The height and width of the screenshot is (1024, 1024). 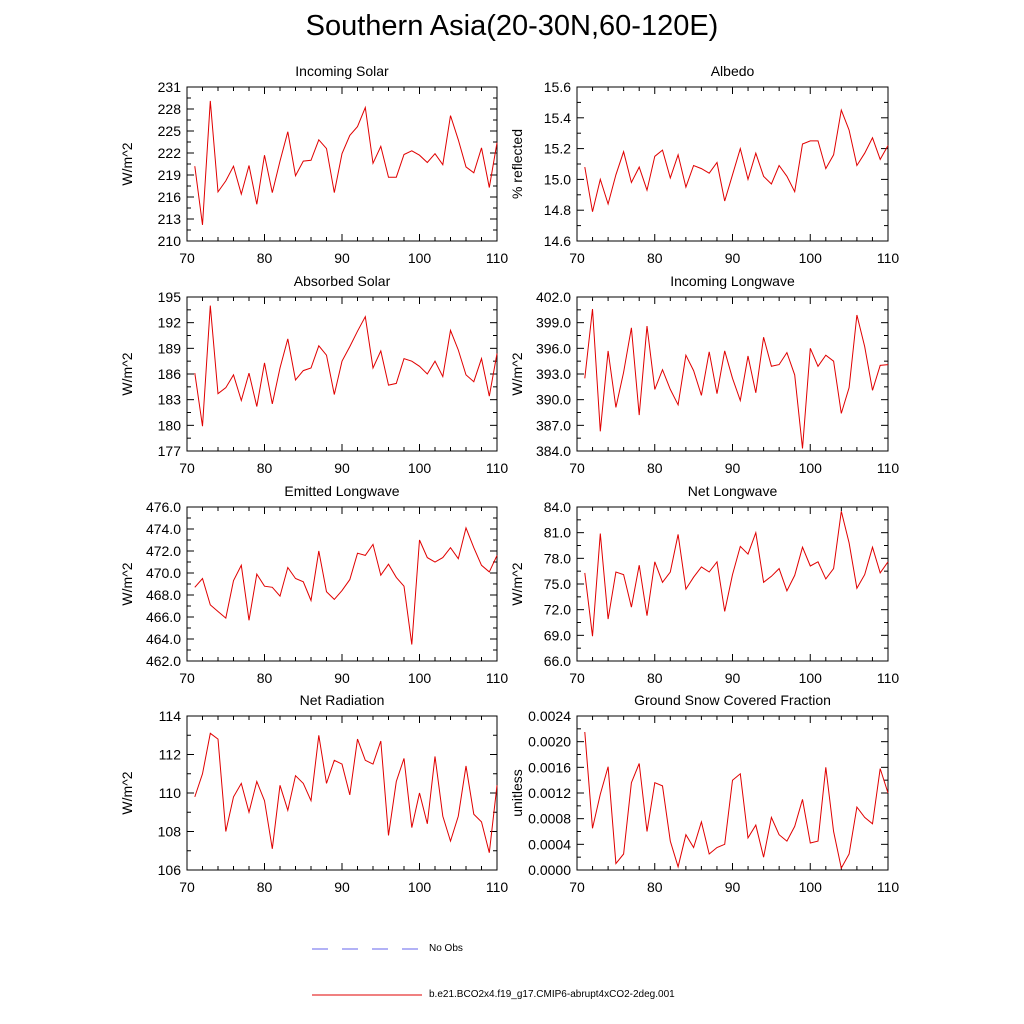 What do you see at coordinates (342, 258) in the screenshot?
I see `panel-1-xtick-label: 90` at bounding box center [342, 258].